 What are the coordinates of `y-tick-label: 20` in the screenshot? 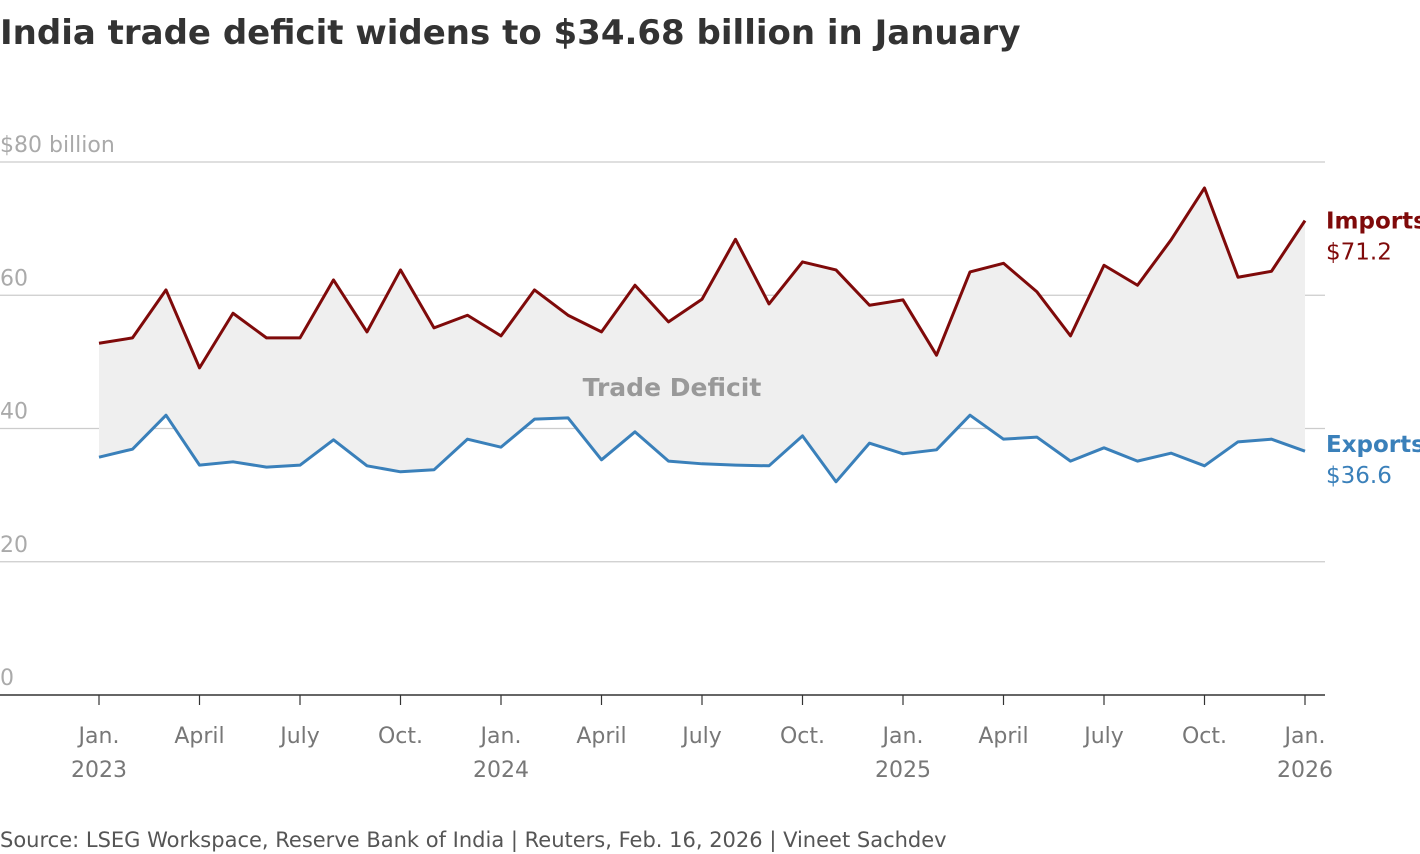 It's located at (14, 545).